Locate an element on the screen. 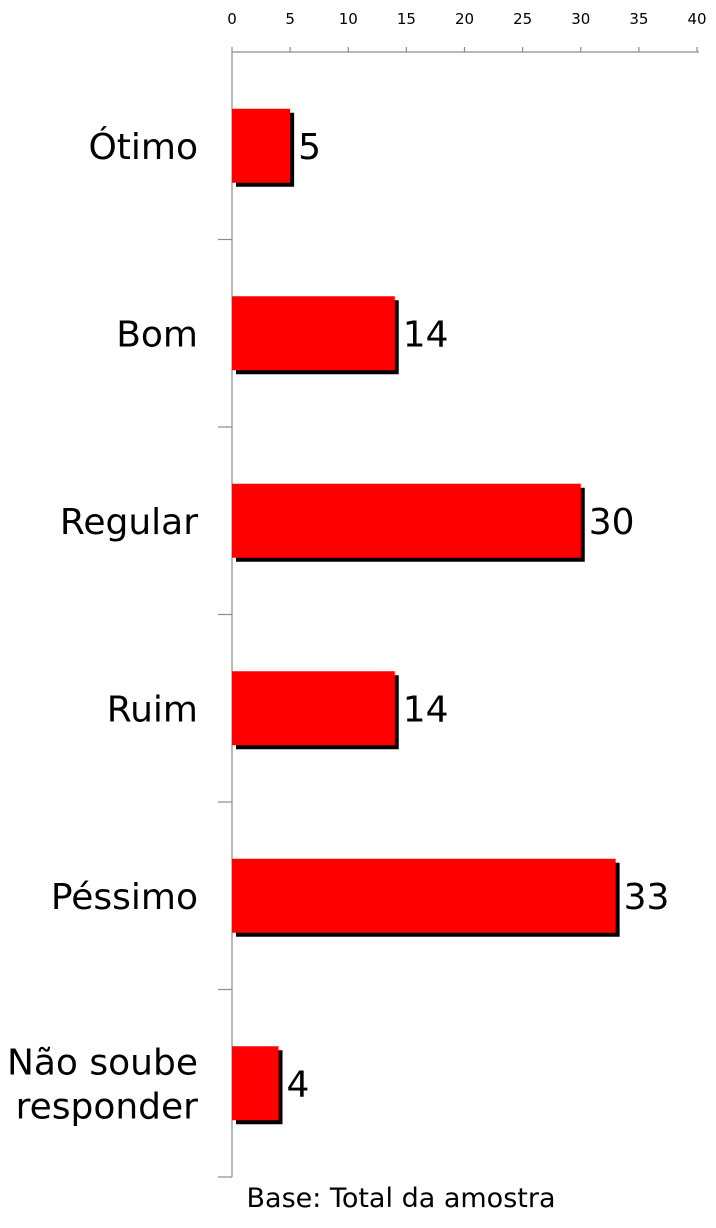  x-tick-label: 0 is located at coordinates (232, 19).